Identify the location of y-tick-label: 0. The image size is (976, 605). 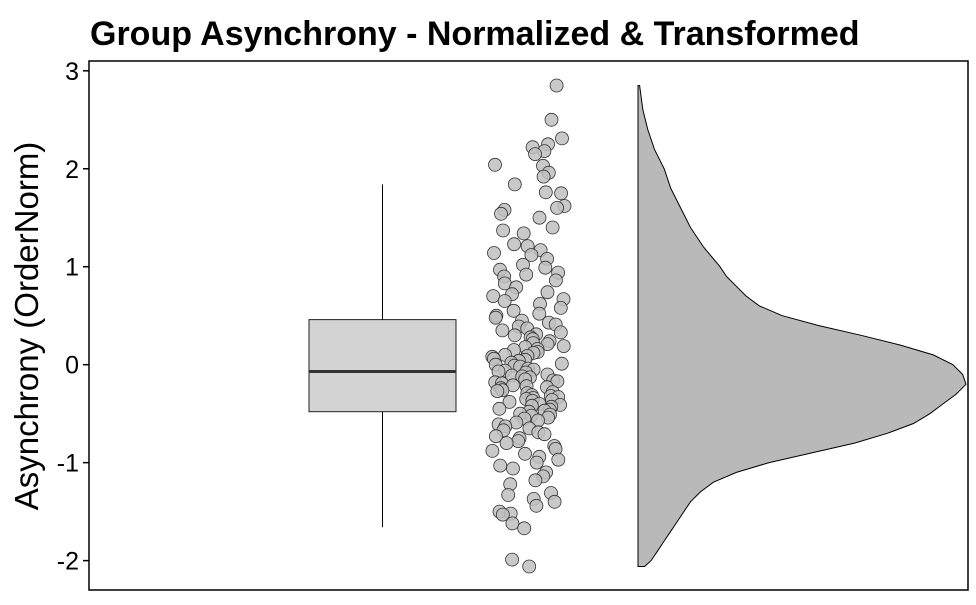
(72, 366).